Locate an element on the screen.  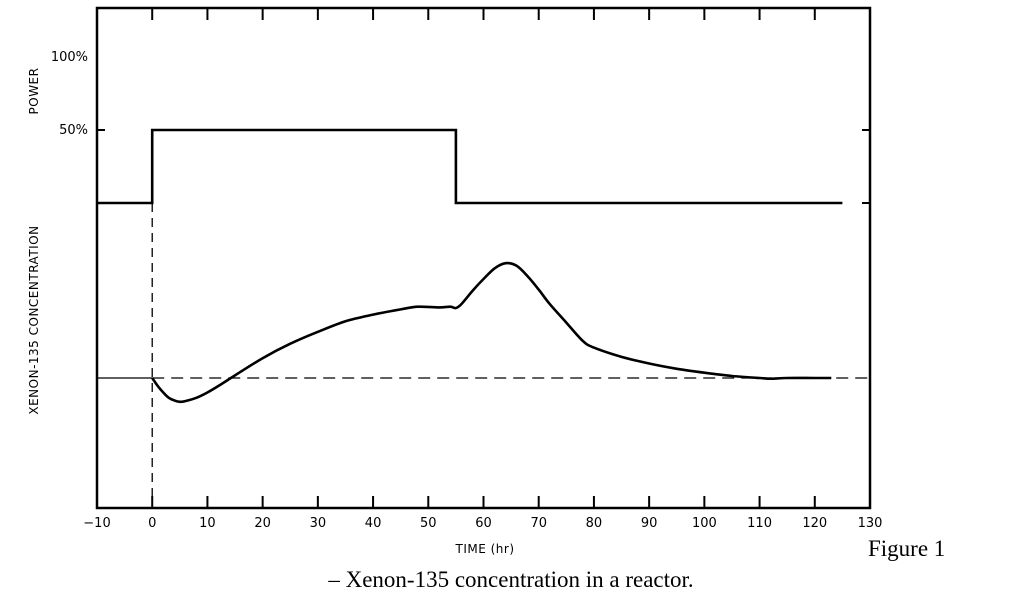
x-tick-labels: −10 0 10 20 30 40 50 60 70 80 90 100 110 120 130 is located at coordinates (482, 523).